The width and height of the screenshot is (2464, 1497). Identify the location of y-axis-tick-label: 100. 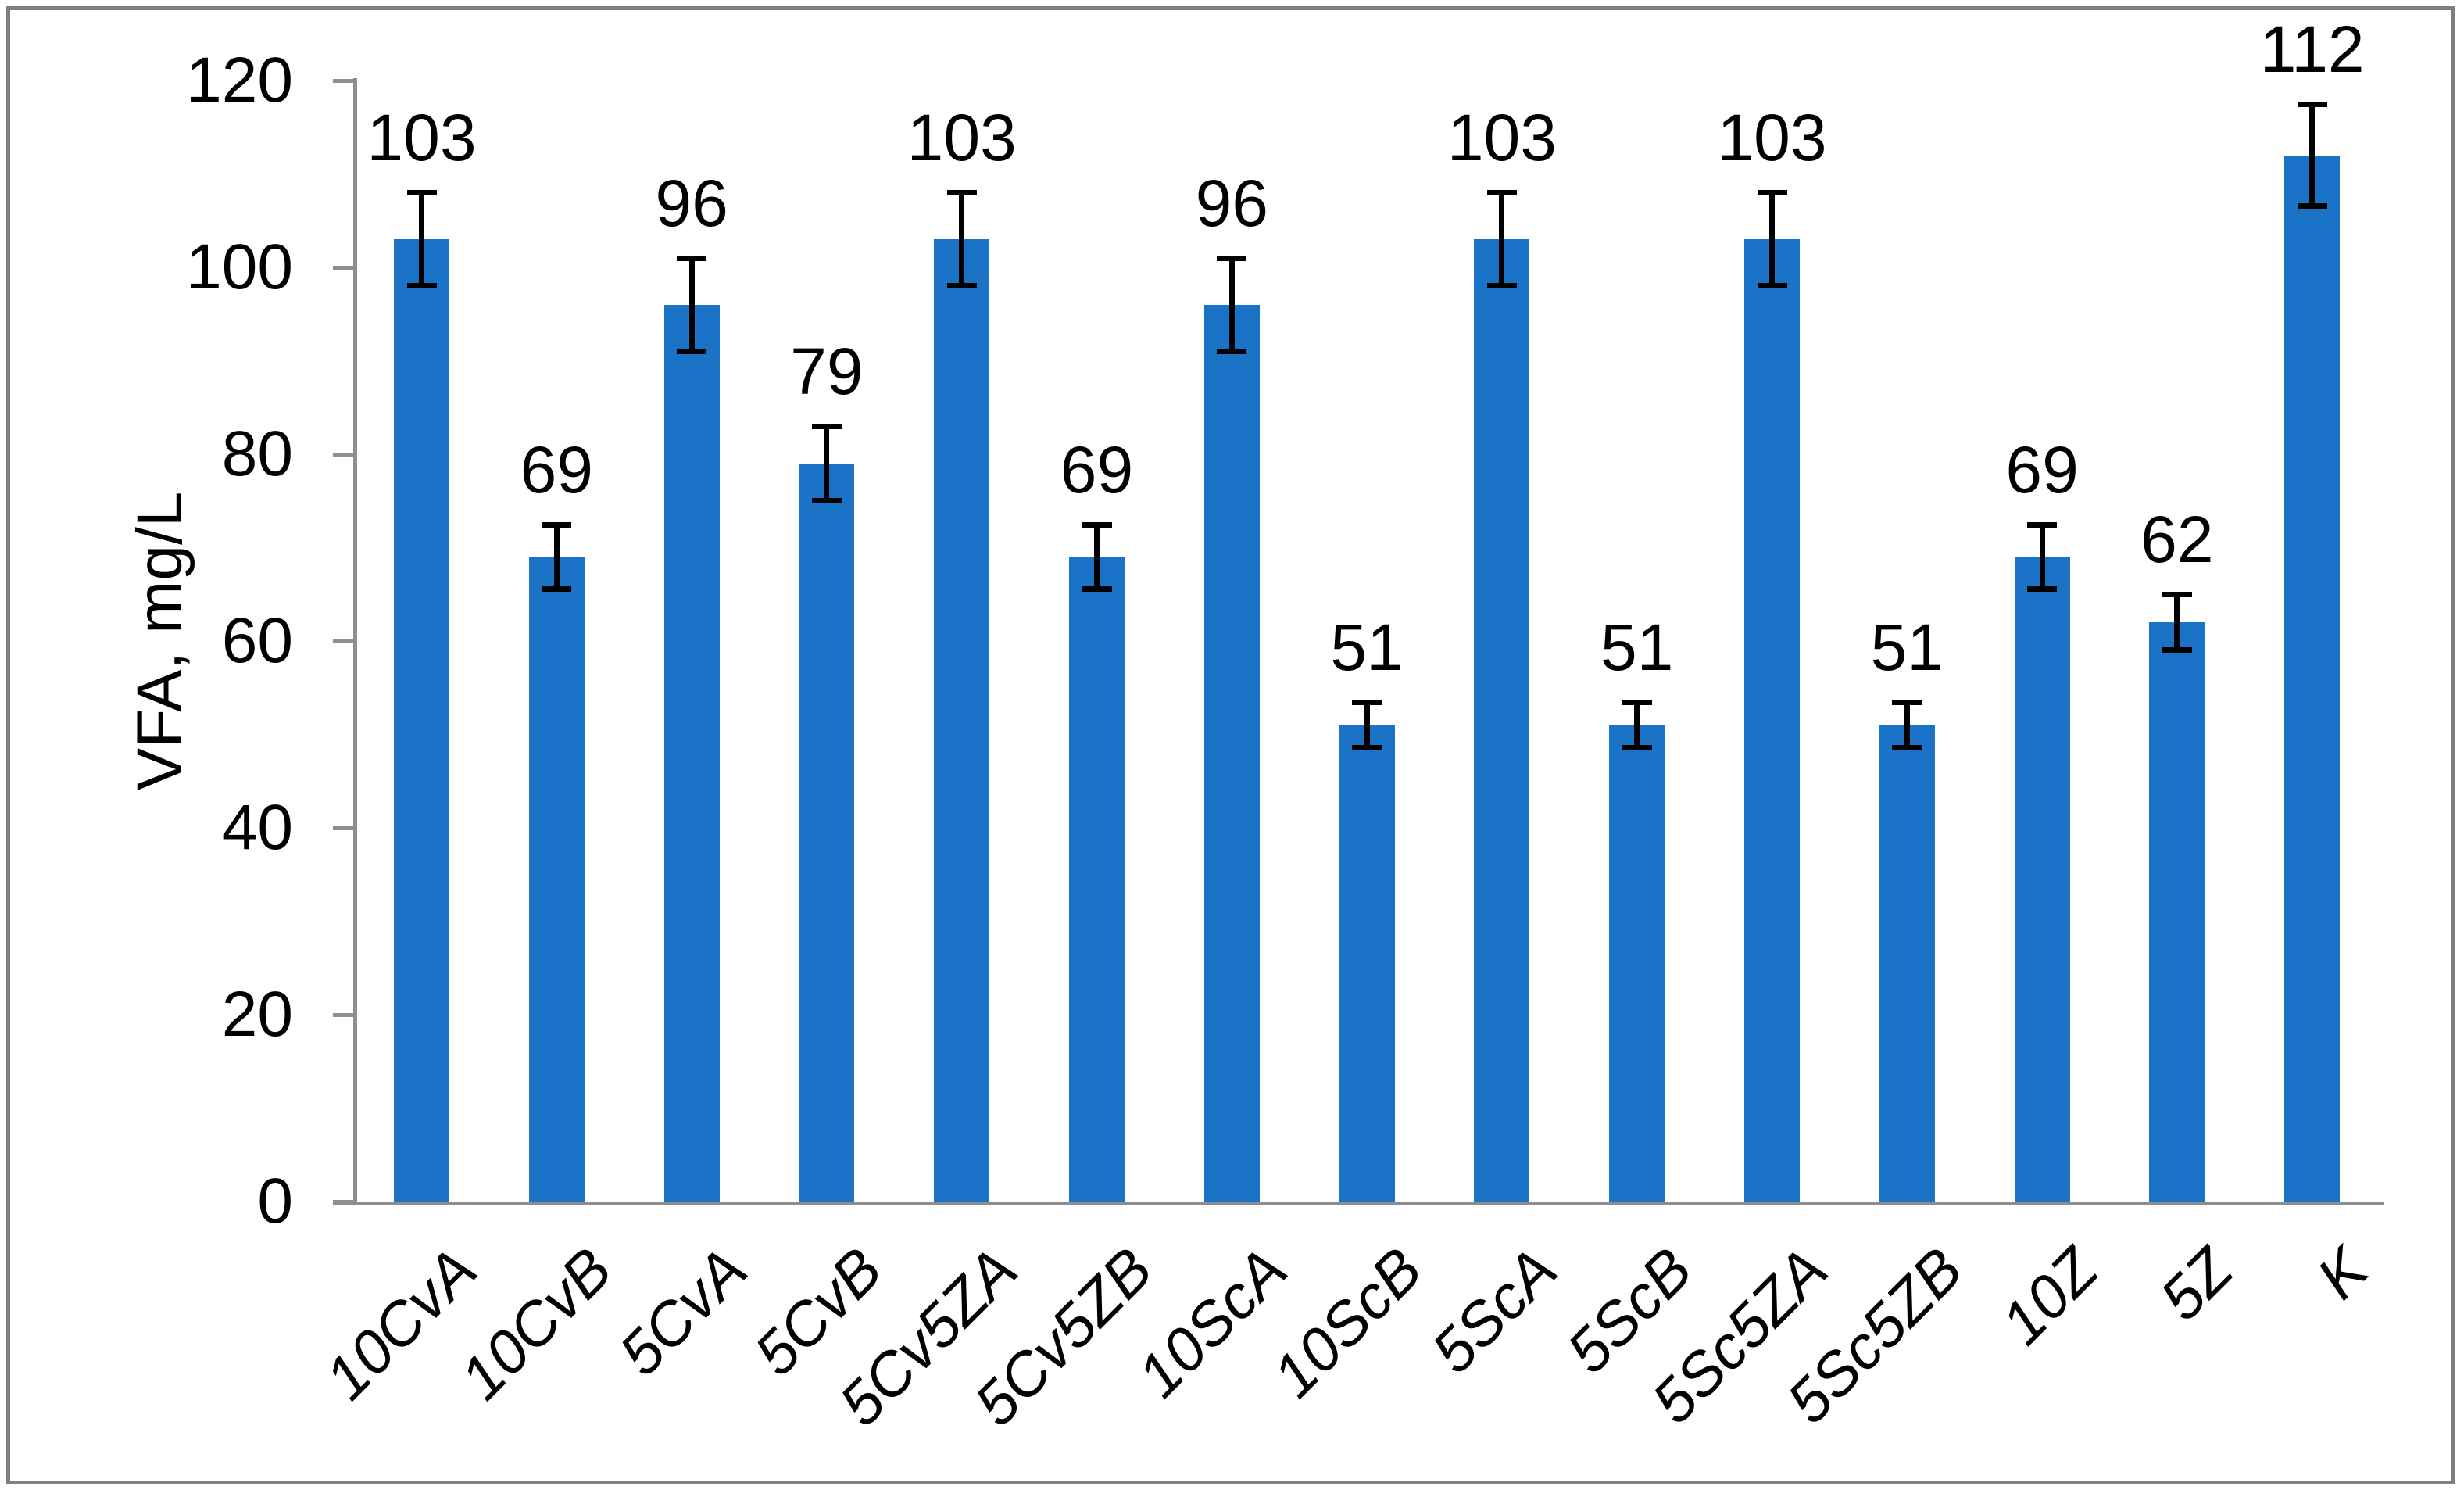
(239, 267).